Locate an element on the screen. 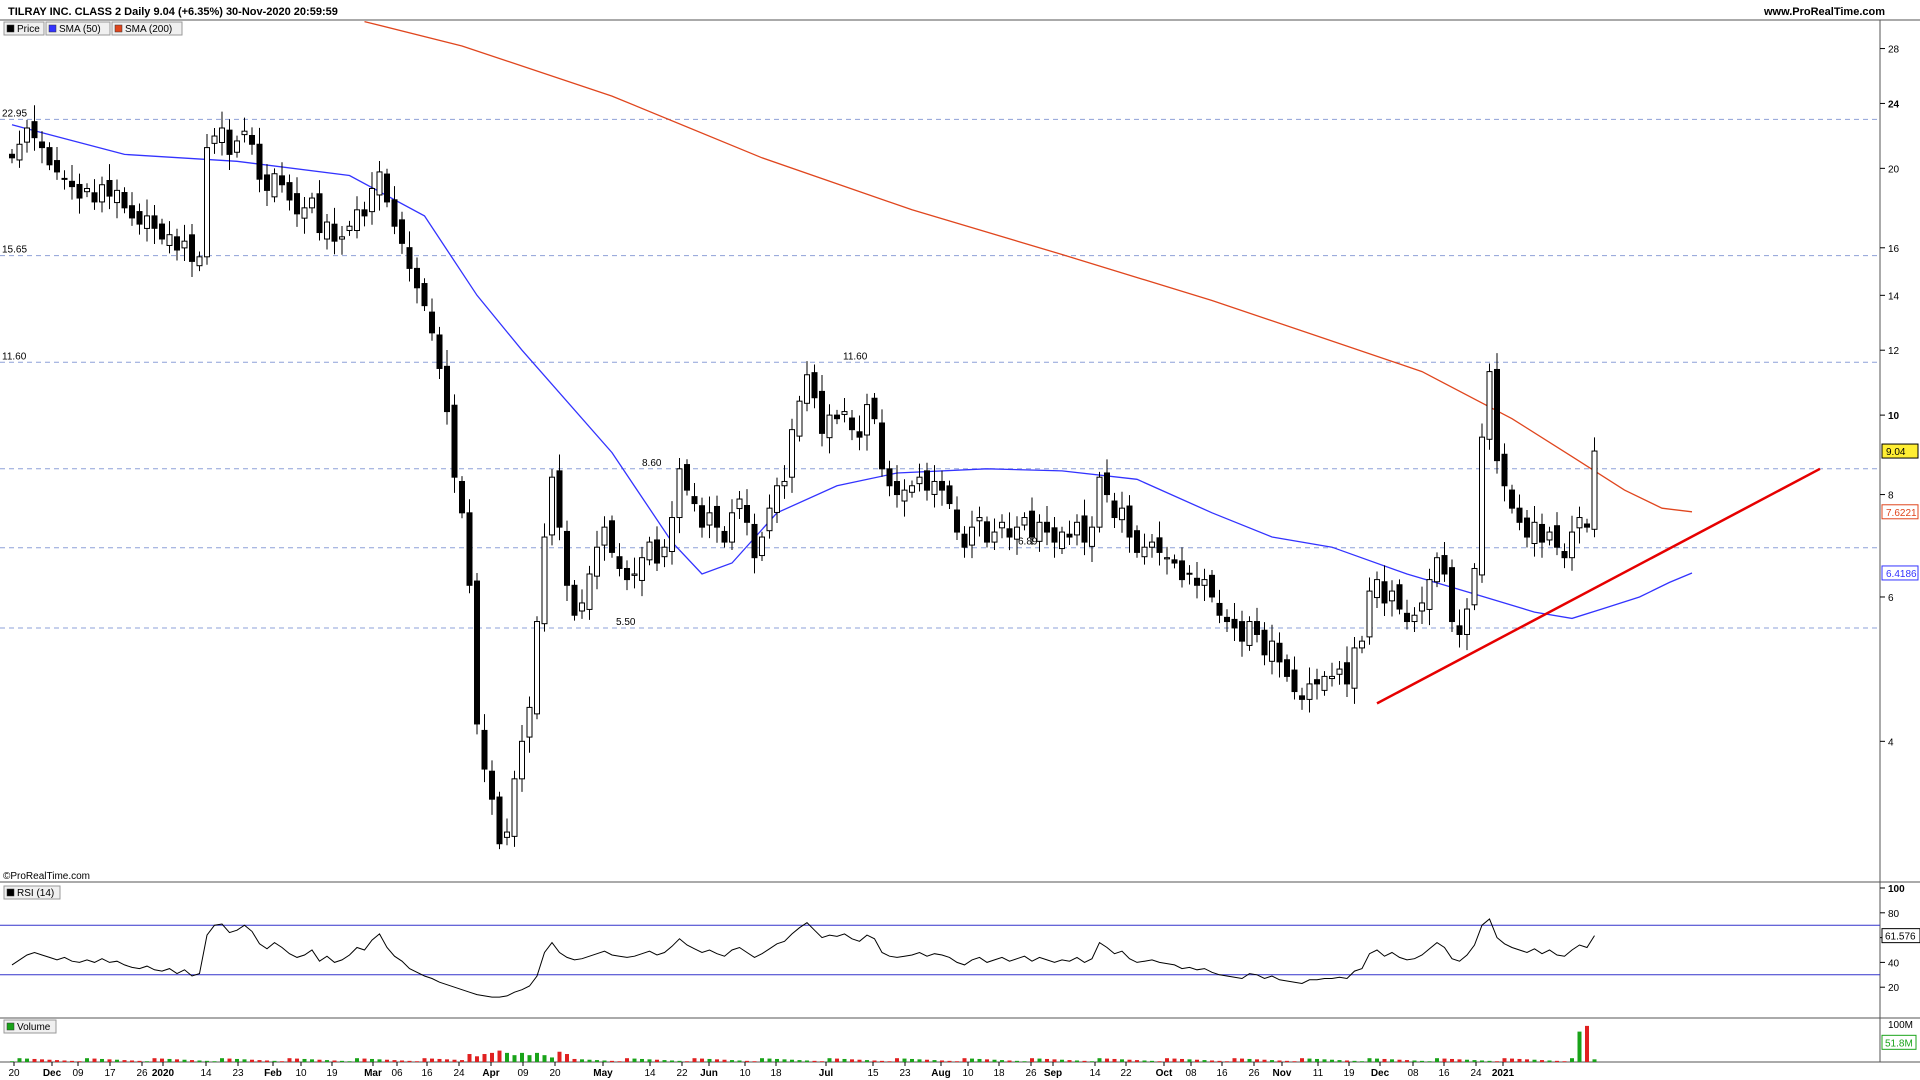 The height and width of the screenshot is (1080, 1920). level-label: 6.89 is located at coordinates (1028, 542).